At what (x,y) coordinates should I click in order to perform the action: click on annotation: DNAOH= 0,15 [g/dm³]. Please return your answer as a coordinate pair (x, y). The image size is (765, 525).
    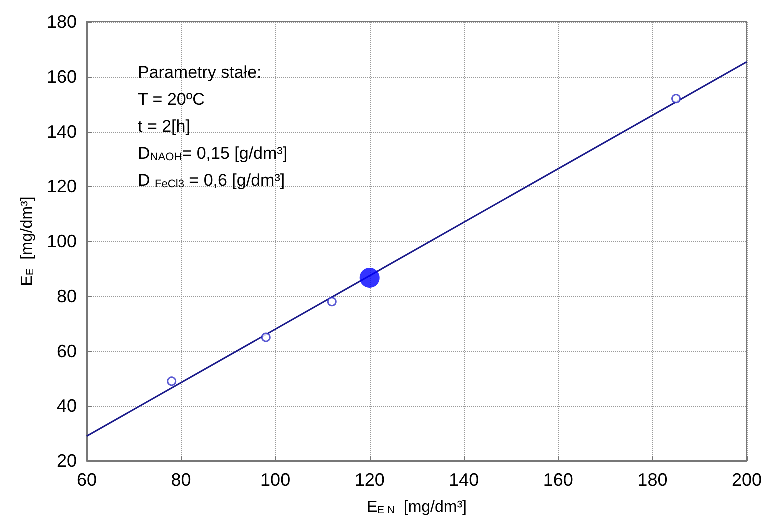
    Looking at the image, I should click on (213, 154).